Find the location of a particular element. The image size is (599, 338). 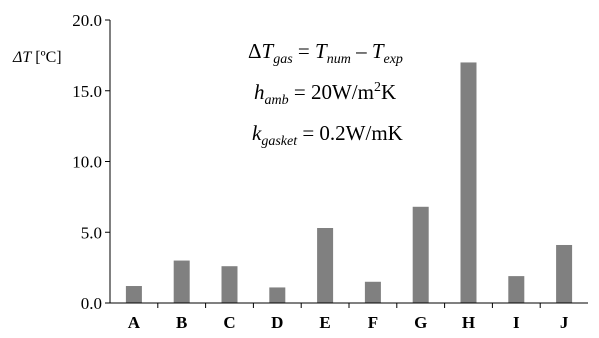

x-tick-label-A: A is located at coordinates (134, 322).